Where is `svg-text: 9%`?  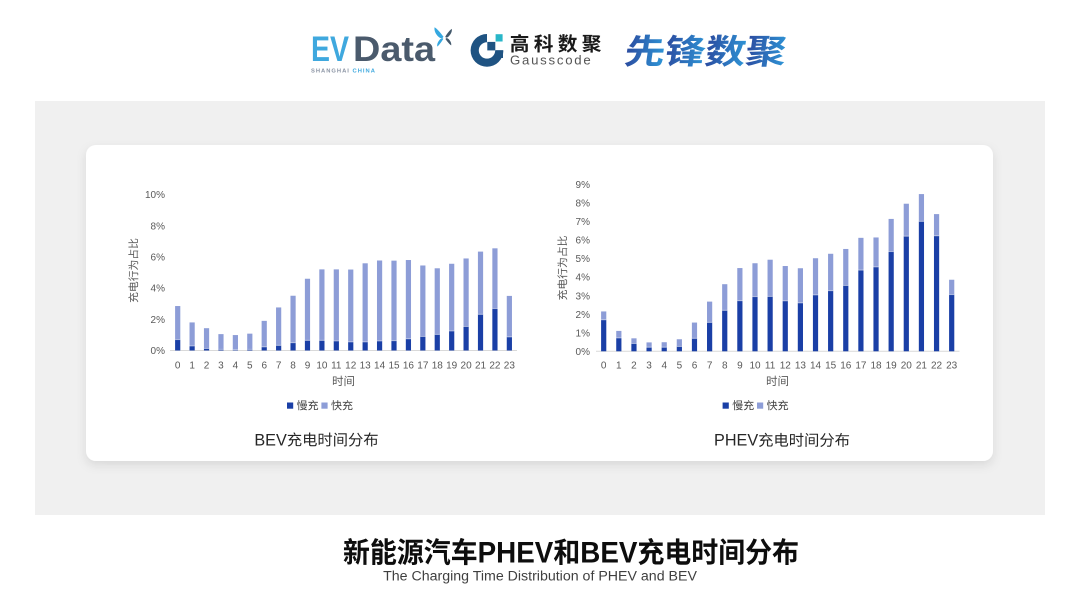
svg-text: 9% is located at coordinates (583, 185).